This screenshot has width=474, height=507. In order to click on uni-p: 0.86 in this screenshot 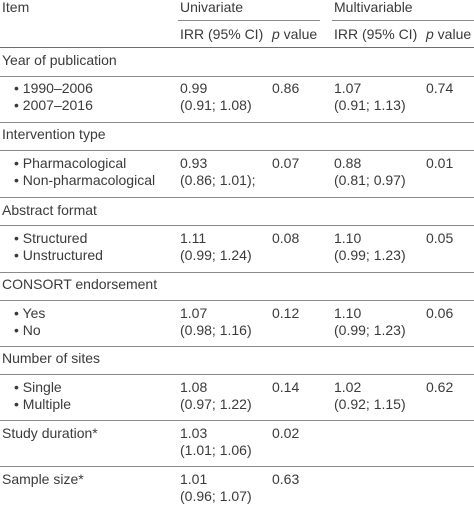, I will do `click(286, 88)`.